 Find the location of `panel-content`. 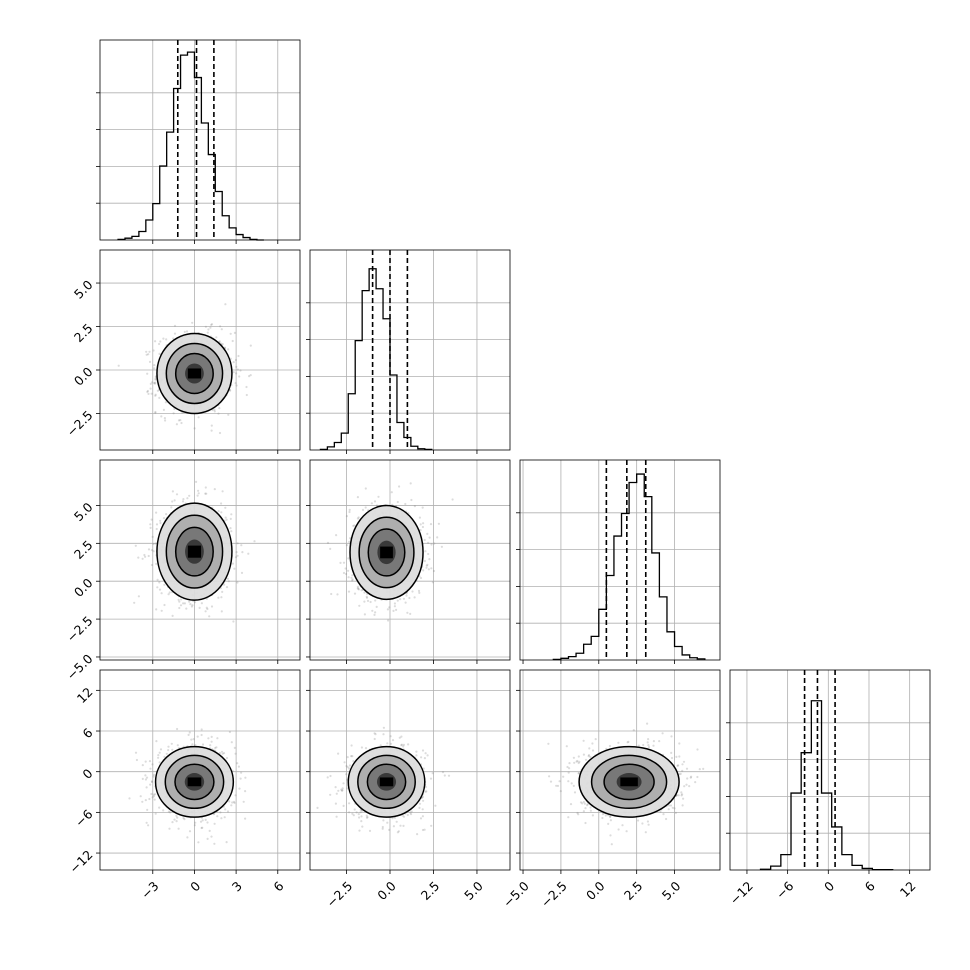

panel-content is located at coordinates (200, 560).